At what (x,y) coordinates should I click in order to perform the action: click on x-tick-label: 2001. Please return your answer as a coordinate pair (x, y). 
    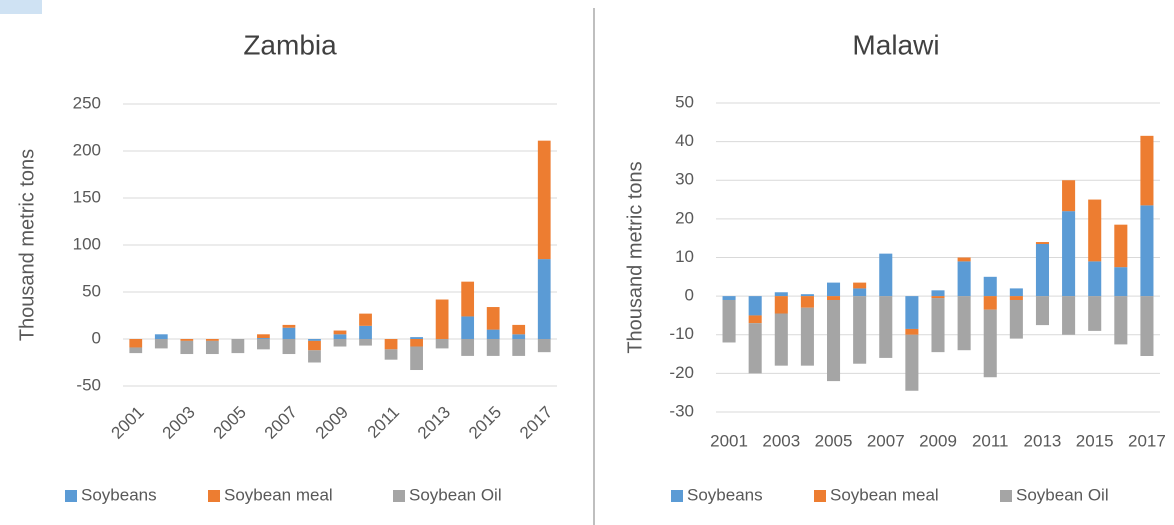
    Looking at the image, I should click on (128, 423).